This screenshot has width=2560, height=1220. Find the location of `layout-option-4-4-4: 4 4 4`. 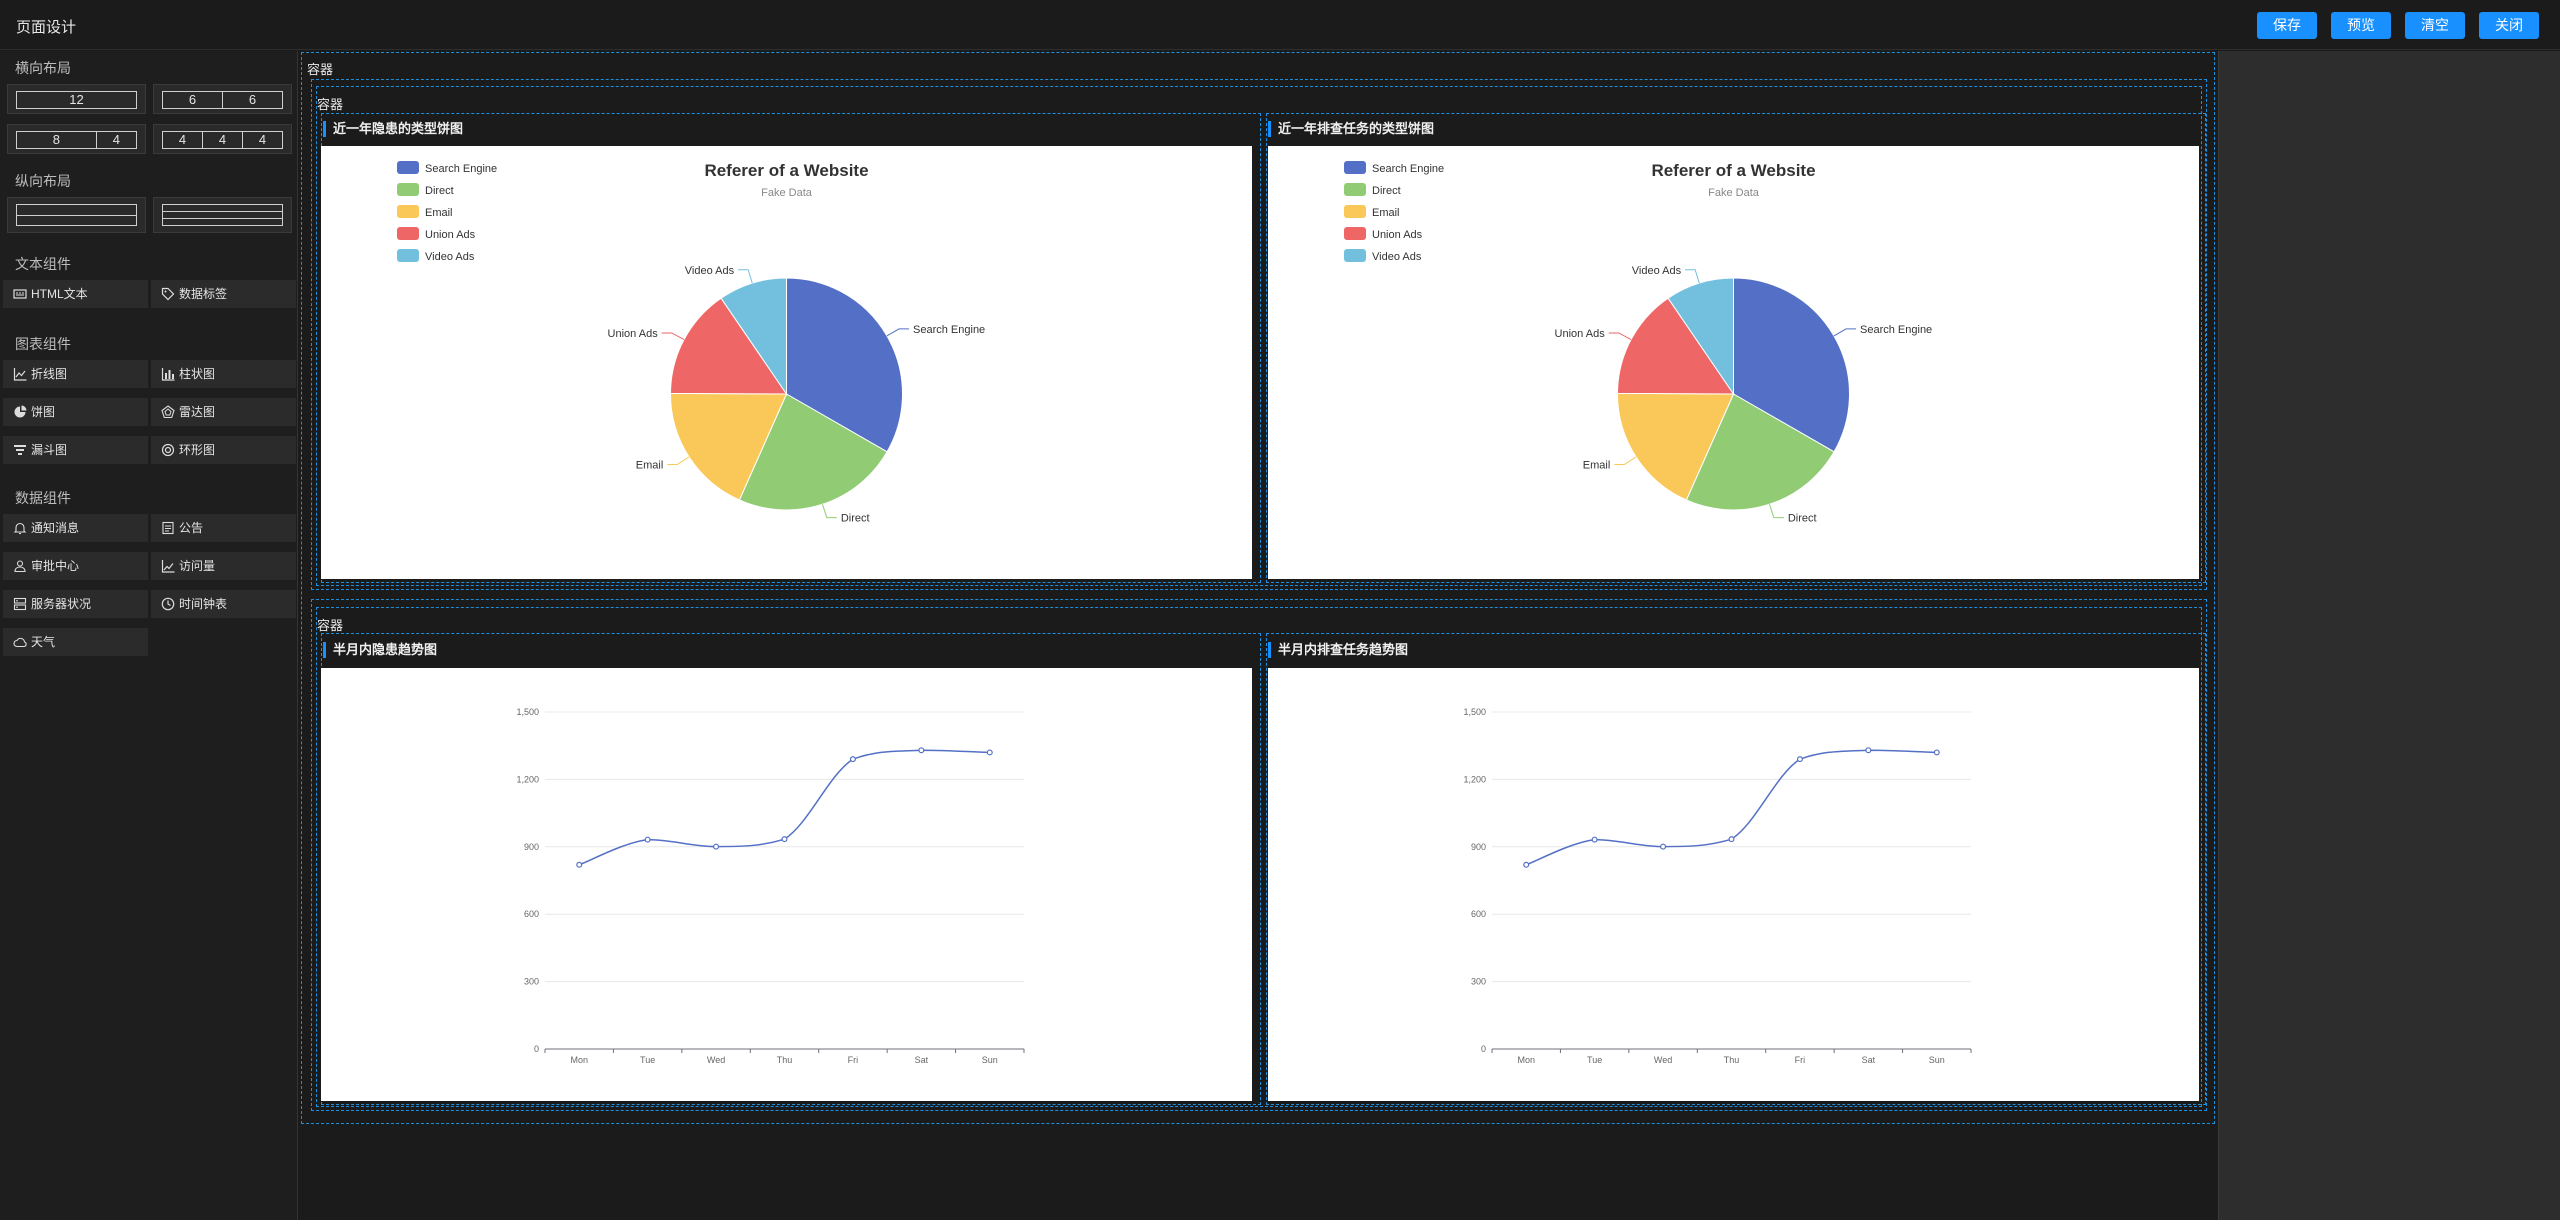

layout-option-4-4-4: 4 4 4 is located at coordinates (222, 139).